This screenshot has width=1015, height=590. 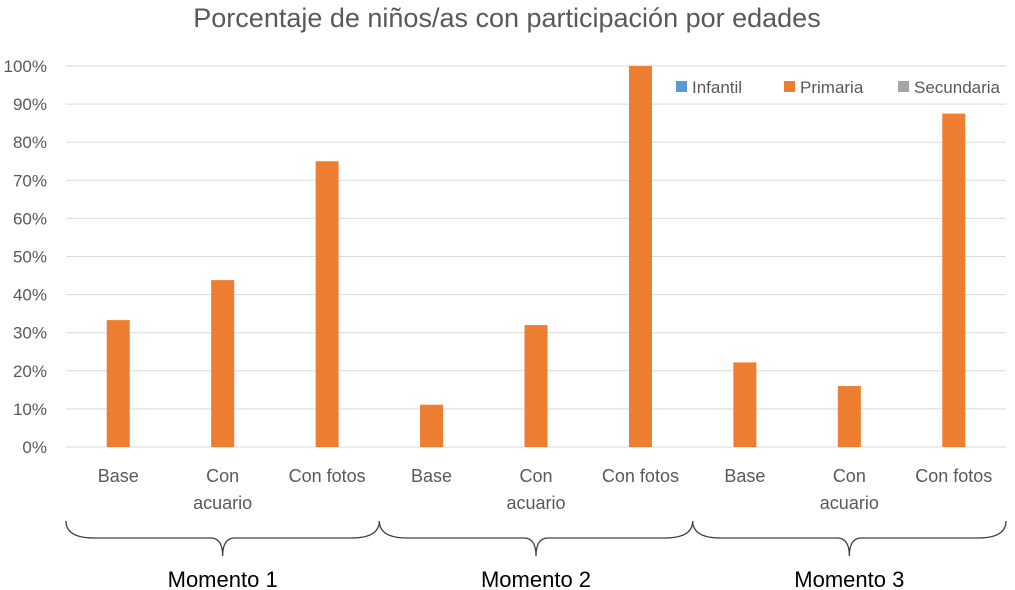 I want to click on y-axis-ticks: 0% 10% 20% 30% 40% 50% 60% 70% 80% 90% 100%, so click(x=25, y=257).